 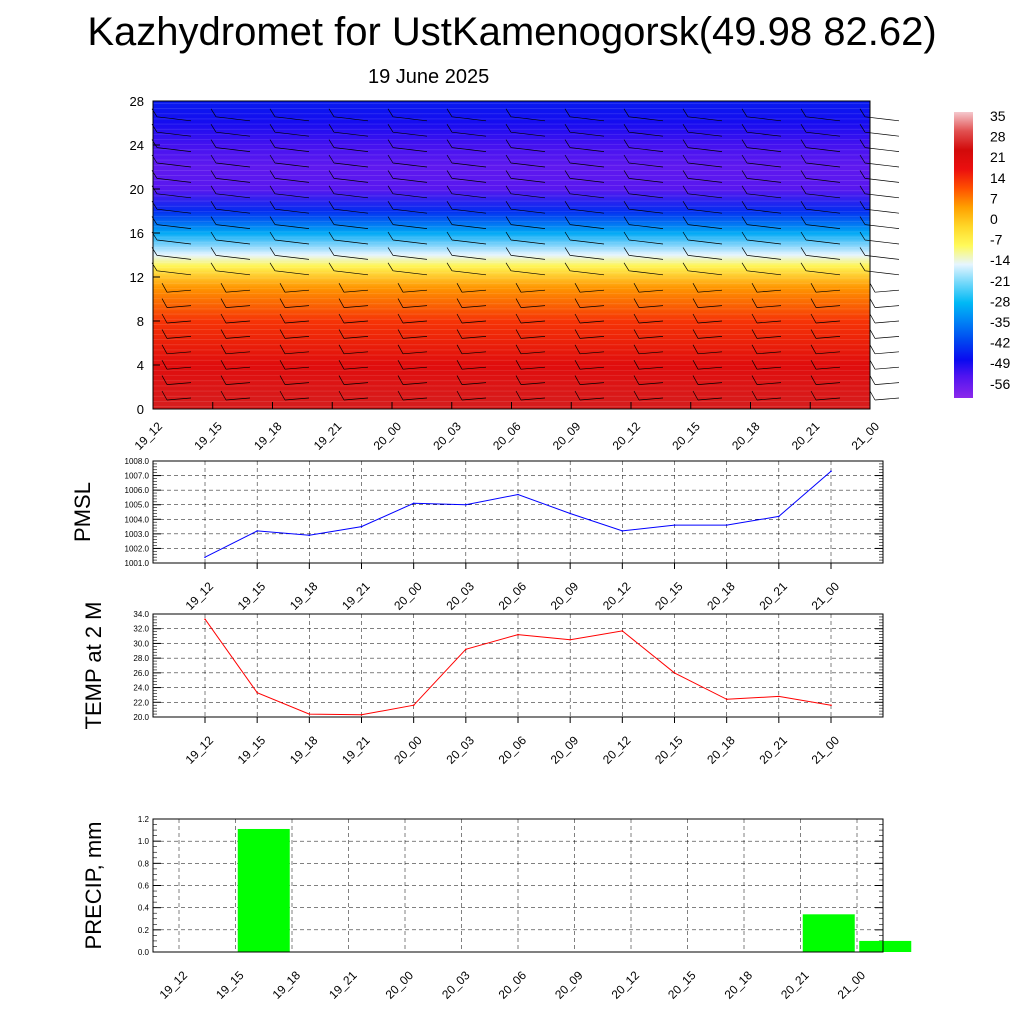 I want to click on y-tick-label: 12, so click(x=137, y=277).